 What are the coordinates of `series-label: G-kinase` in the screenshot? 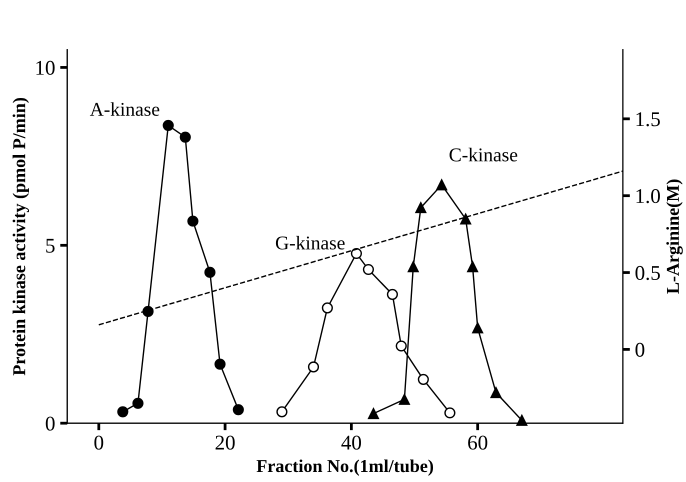 It's located at (310, 243).